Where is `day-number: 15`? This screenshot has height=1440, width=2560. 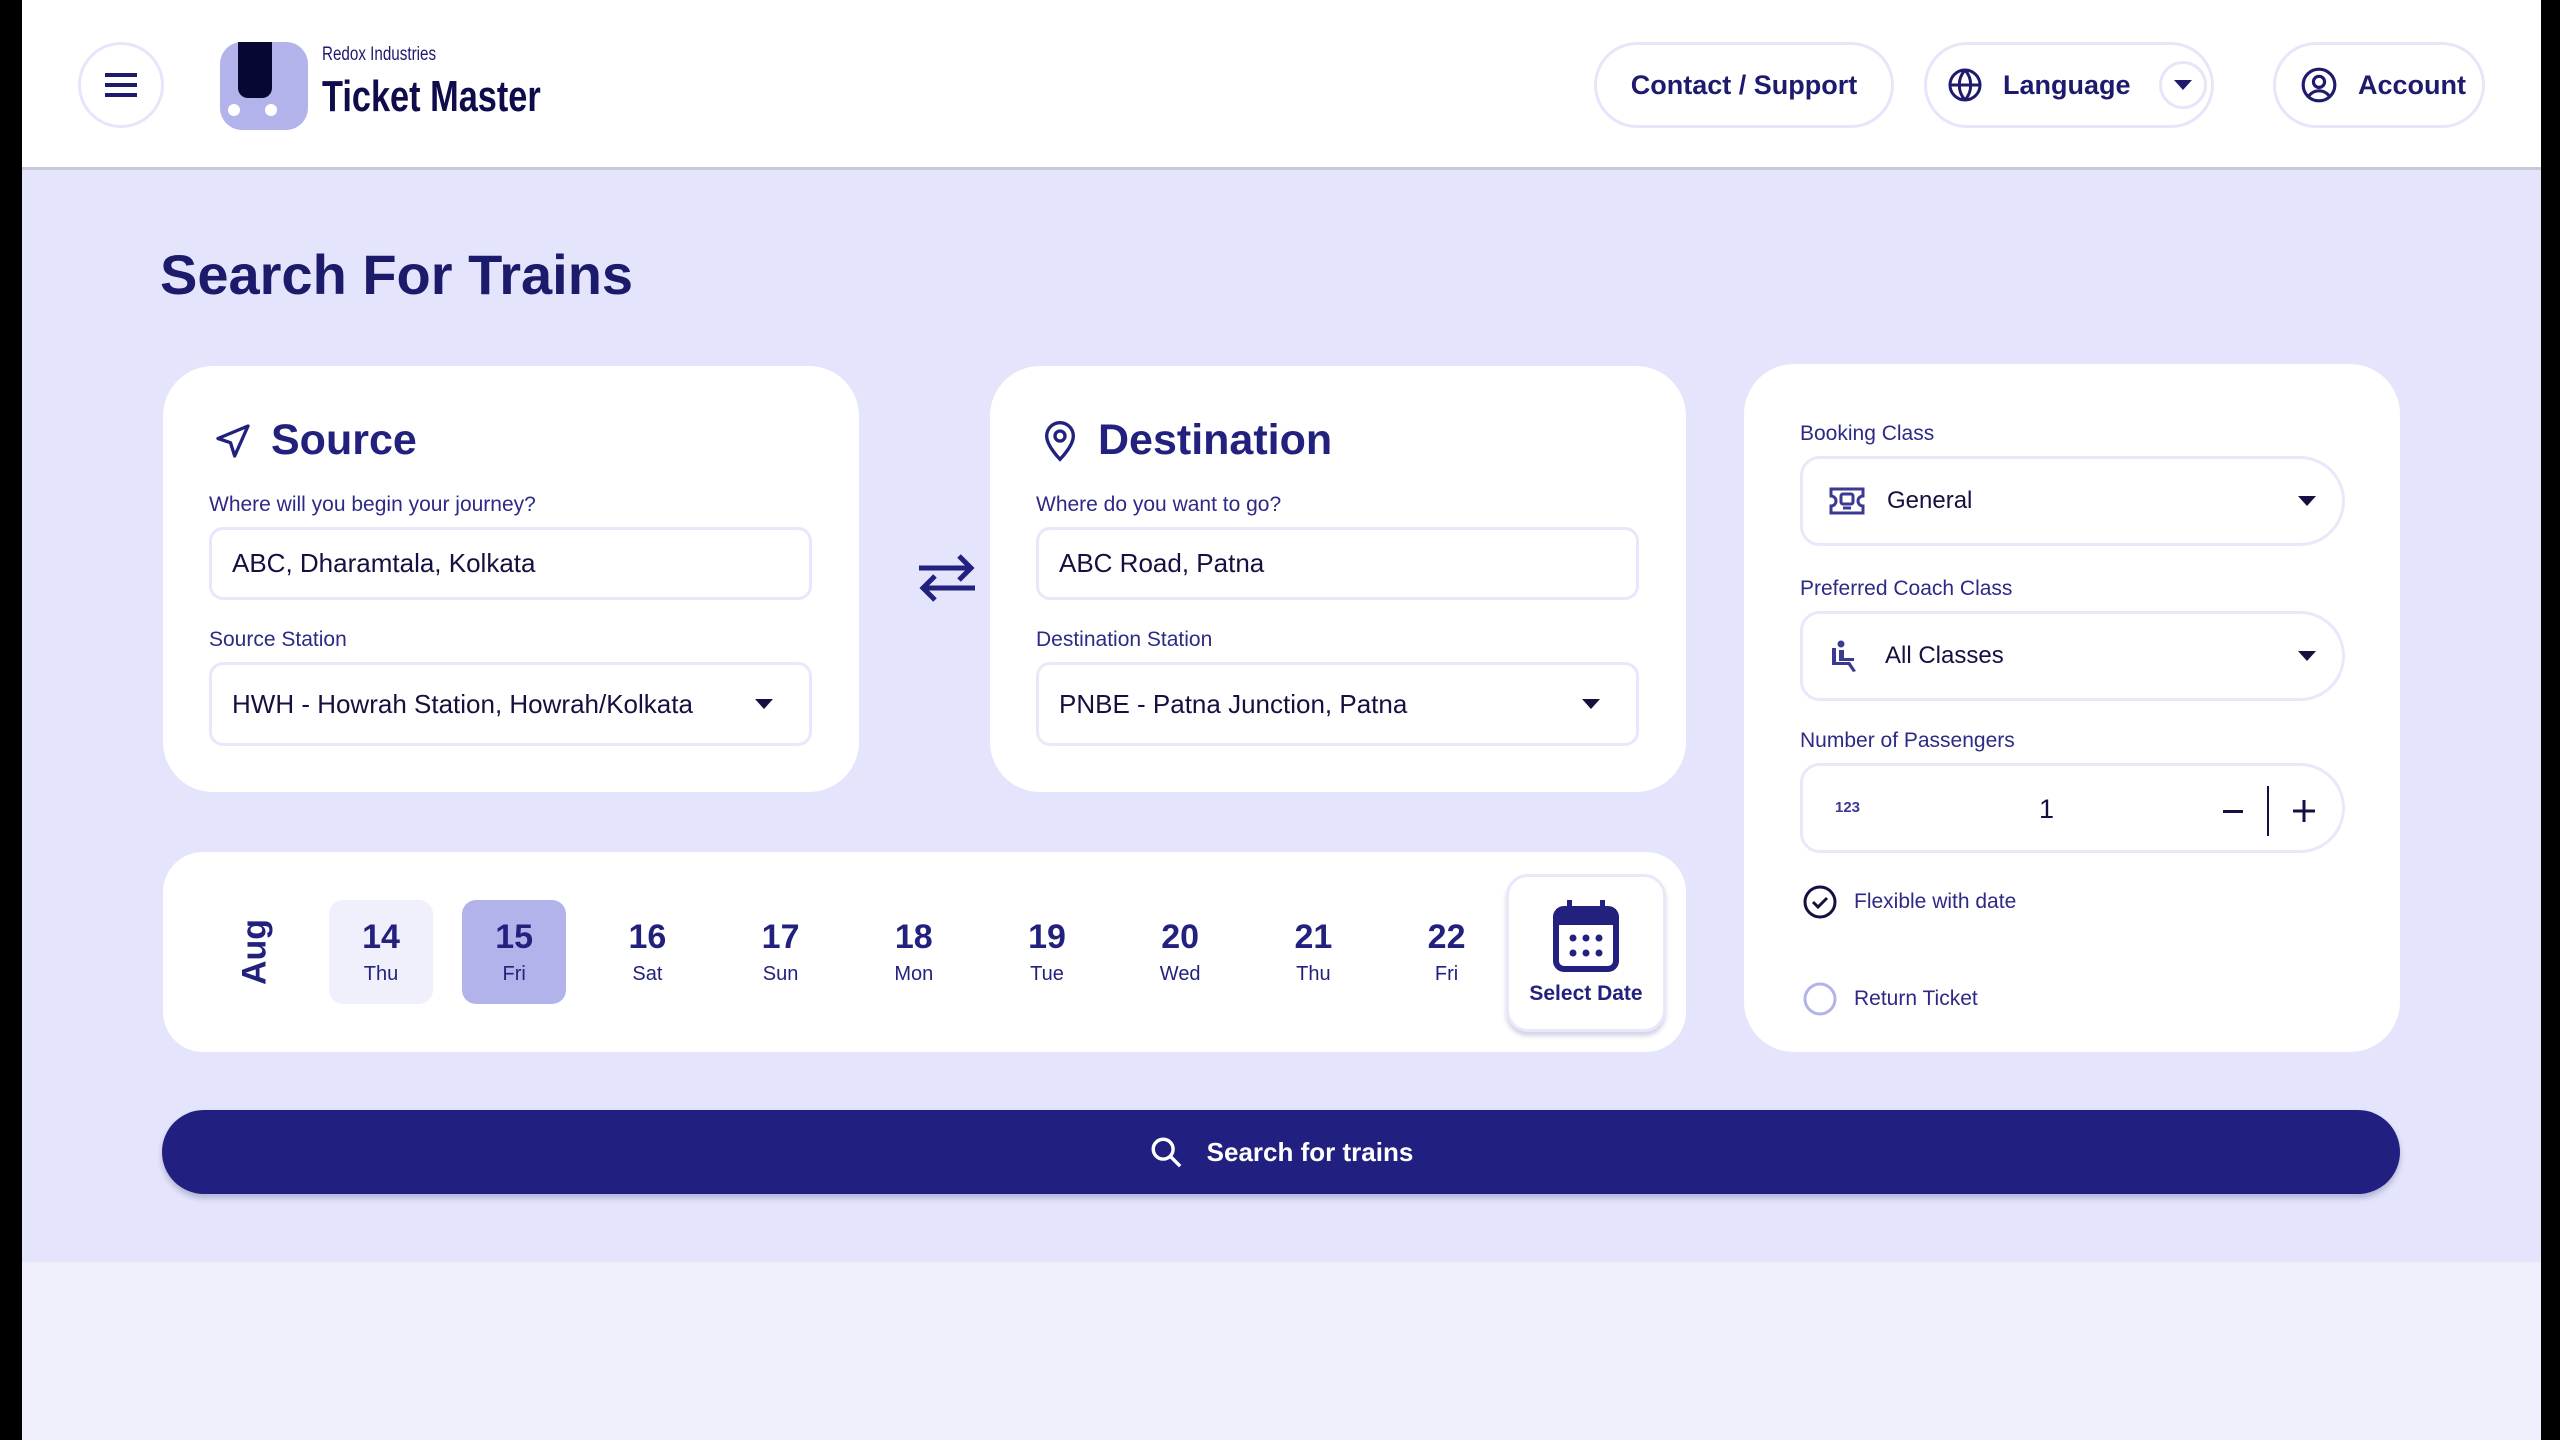 day-number: 15 is located at coordinates (514, 937).